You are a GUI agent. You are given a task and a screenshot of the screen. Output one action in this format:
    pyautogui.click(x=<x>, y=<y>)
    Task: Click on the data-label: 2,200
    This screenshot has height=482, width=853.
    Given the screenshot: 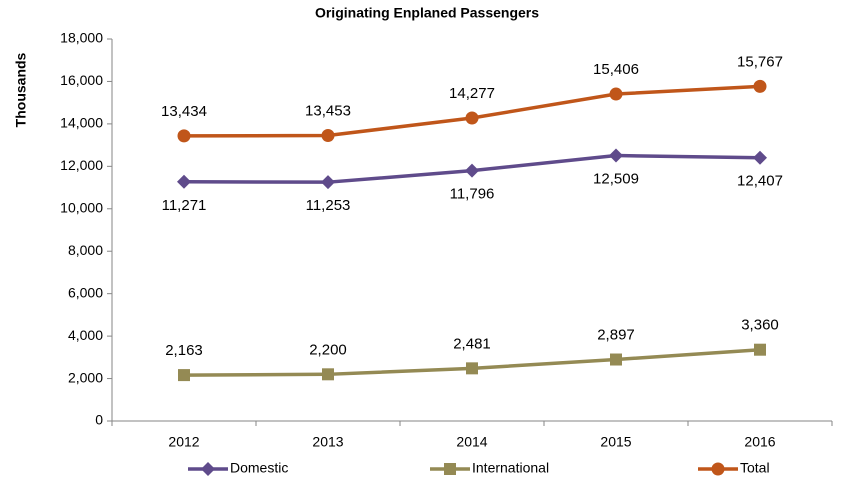 What is the action you would take?
    pyautogui.click(x=328, y=349)
    